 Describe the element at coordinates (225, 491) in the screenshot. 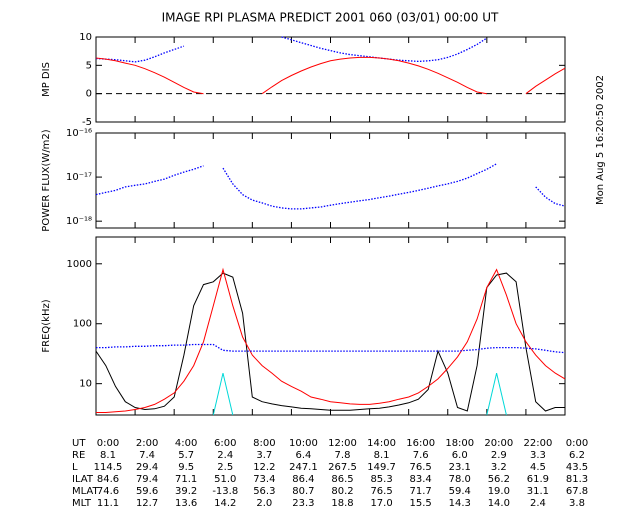

I see `cell: -13.8` at that location.